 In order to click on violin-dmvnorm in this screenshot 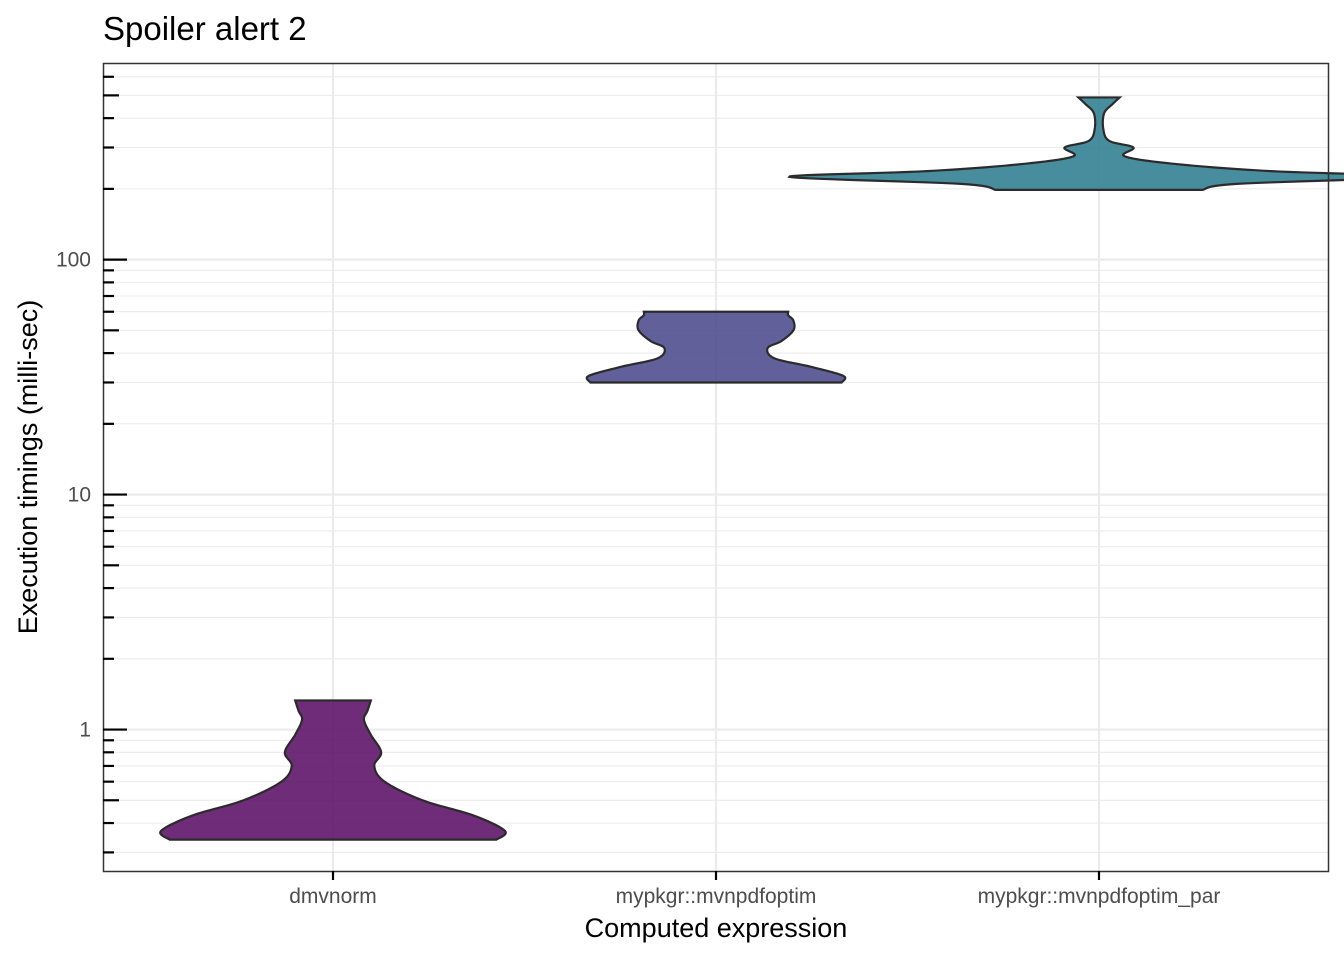, I will do `click(333, 770)`.